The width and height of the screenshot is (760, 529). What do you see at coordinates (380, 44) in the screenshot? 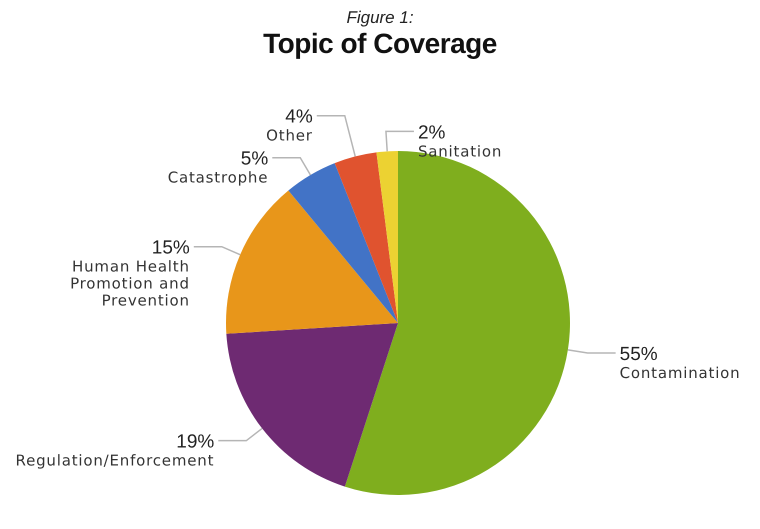
I see `chart-title: Topic of Coverage` at bounding box center [380, 44].